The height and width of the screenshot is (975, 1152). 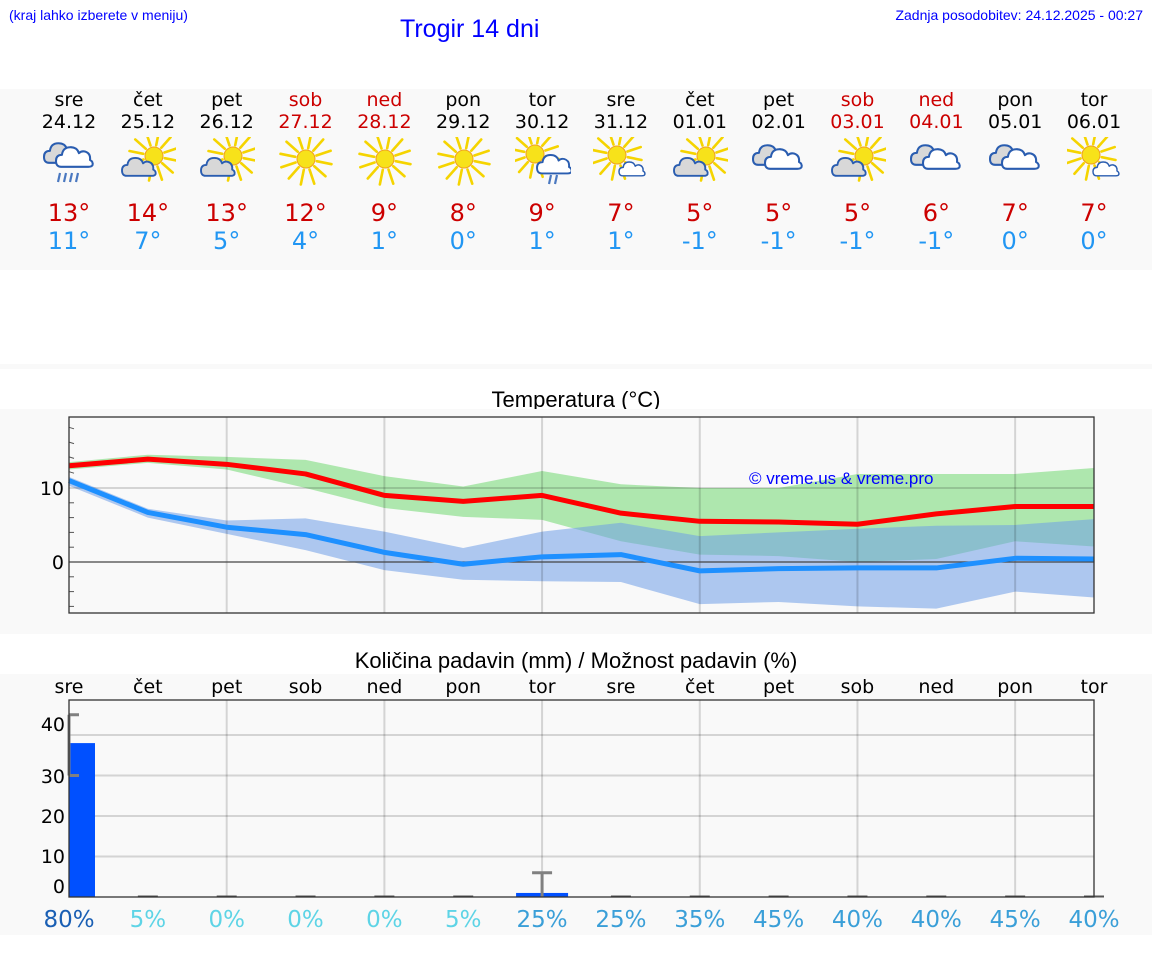 What do you see at coordinates (53, 777) in the screenshot?
I see `y-tick-label: 30` at bounding box center [53, 777].